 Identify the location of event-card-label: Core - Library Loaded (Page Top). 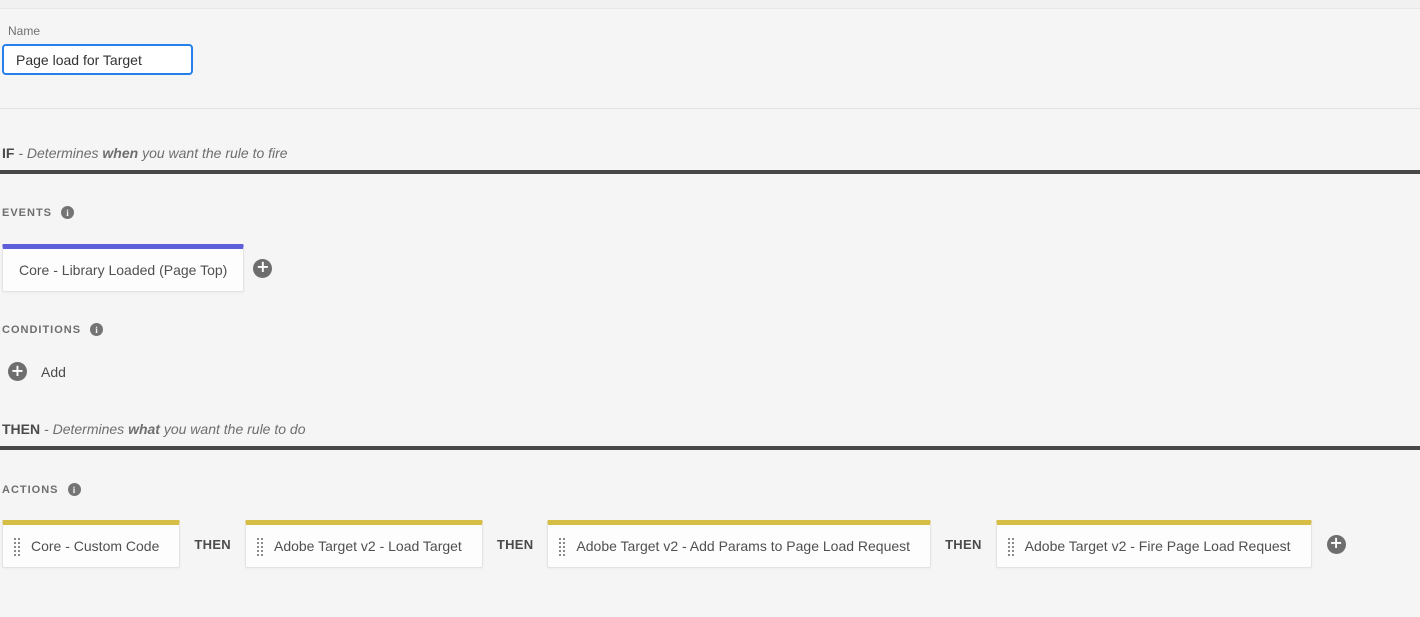
(123, 270).